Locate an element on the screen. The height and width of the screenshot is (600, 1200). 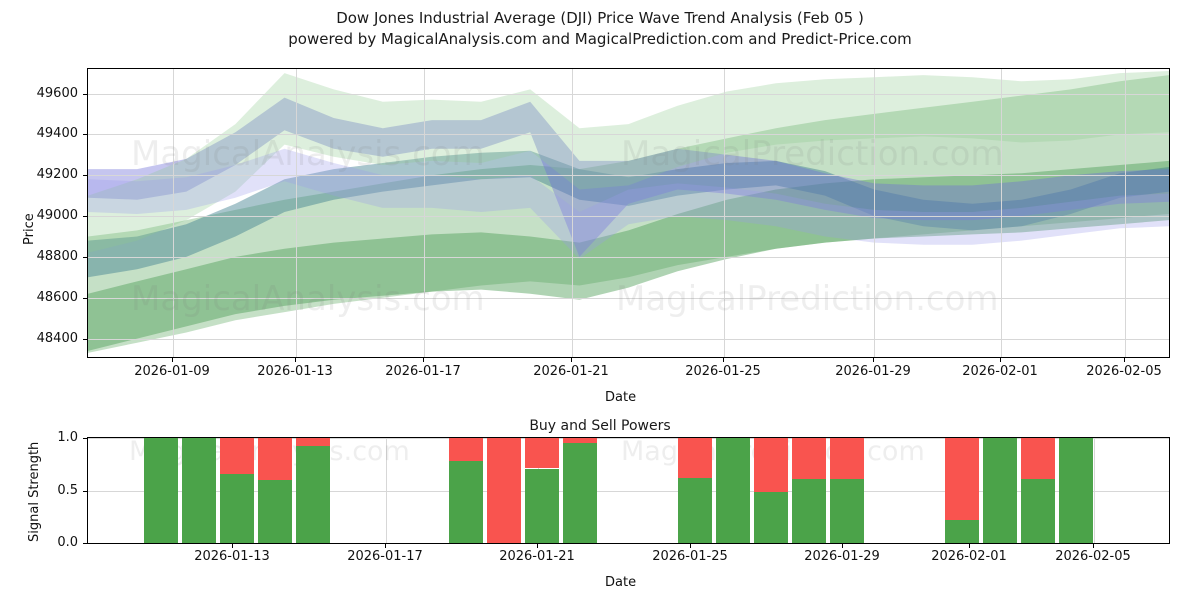
price-ytick-label-5: 49400 is located at coordinates (57, 134).